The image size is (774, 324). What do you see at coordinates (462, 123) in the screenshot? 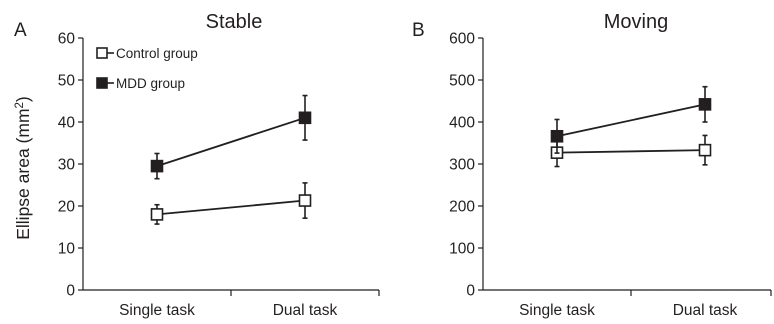
I see `panel-b-y-tick-label: 400` at bounding box center [462, 123].